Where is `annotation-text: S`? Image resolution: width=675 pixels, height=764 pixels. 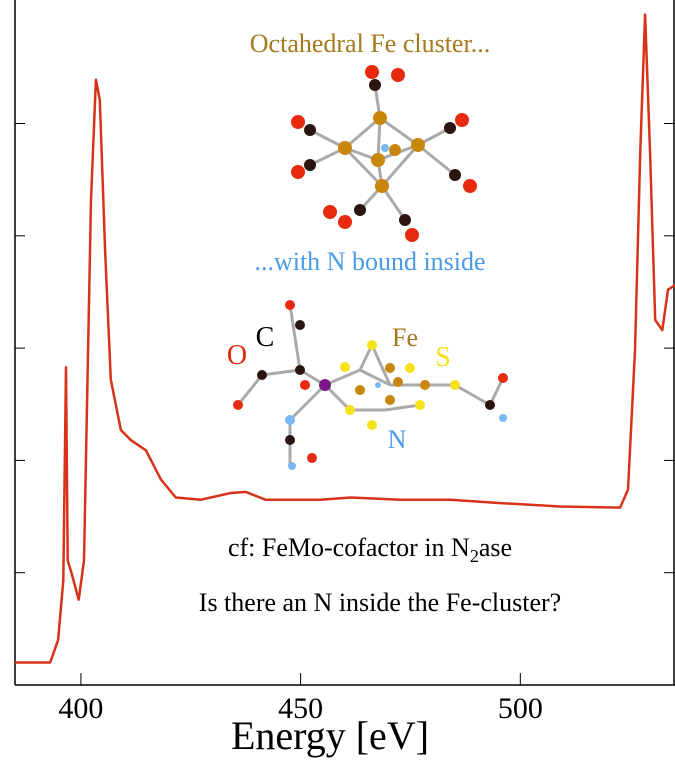
annotation-text: S is located at coordinates (443, 357).